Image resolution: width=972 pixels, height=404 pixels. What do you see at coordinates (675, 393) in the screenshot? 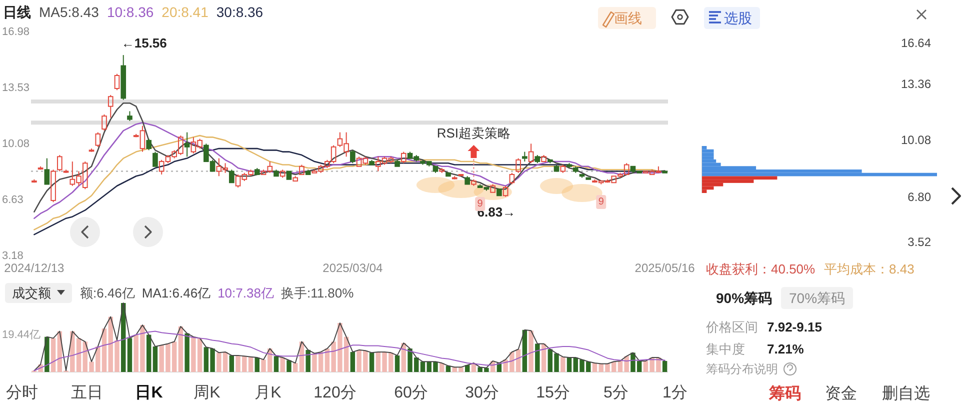
I see `text: 1分` at bounding box center [675, 393].